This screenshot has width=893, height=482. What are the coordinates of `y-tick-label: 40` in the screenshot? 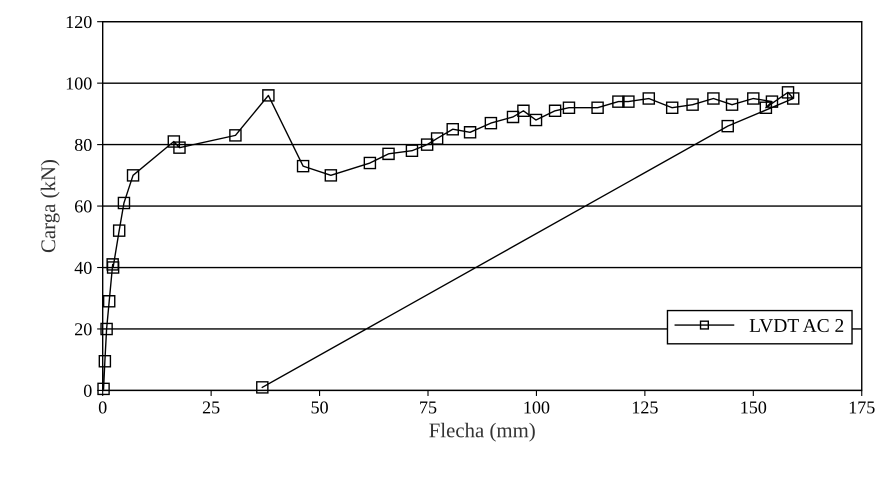 It's located at (83, 268).